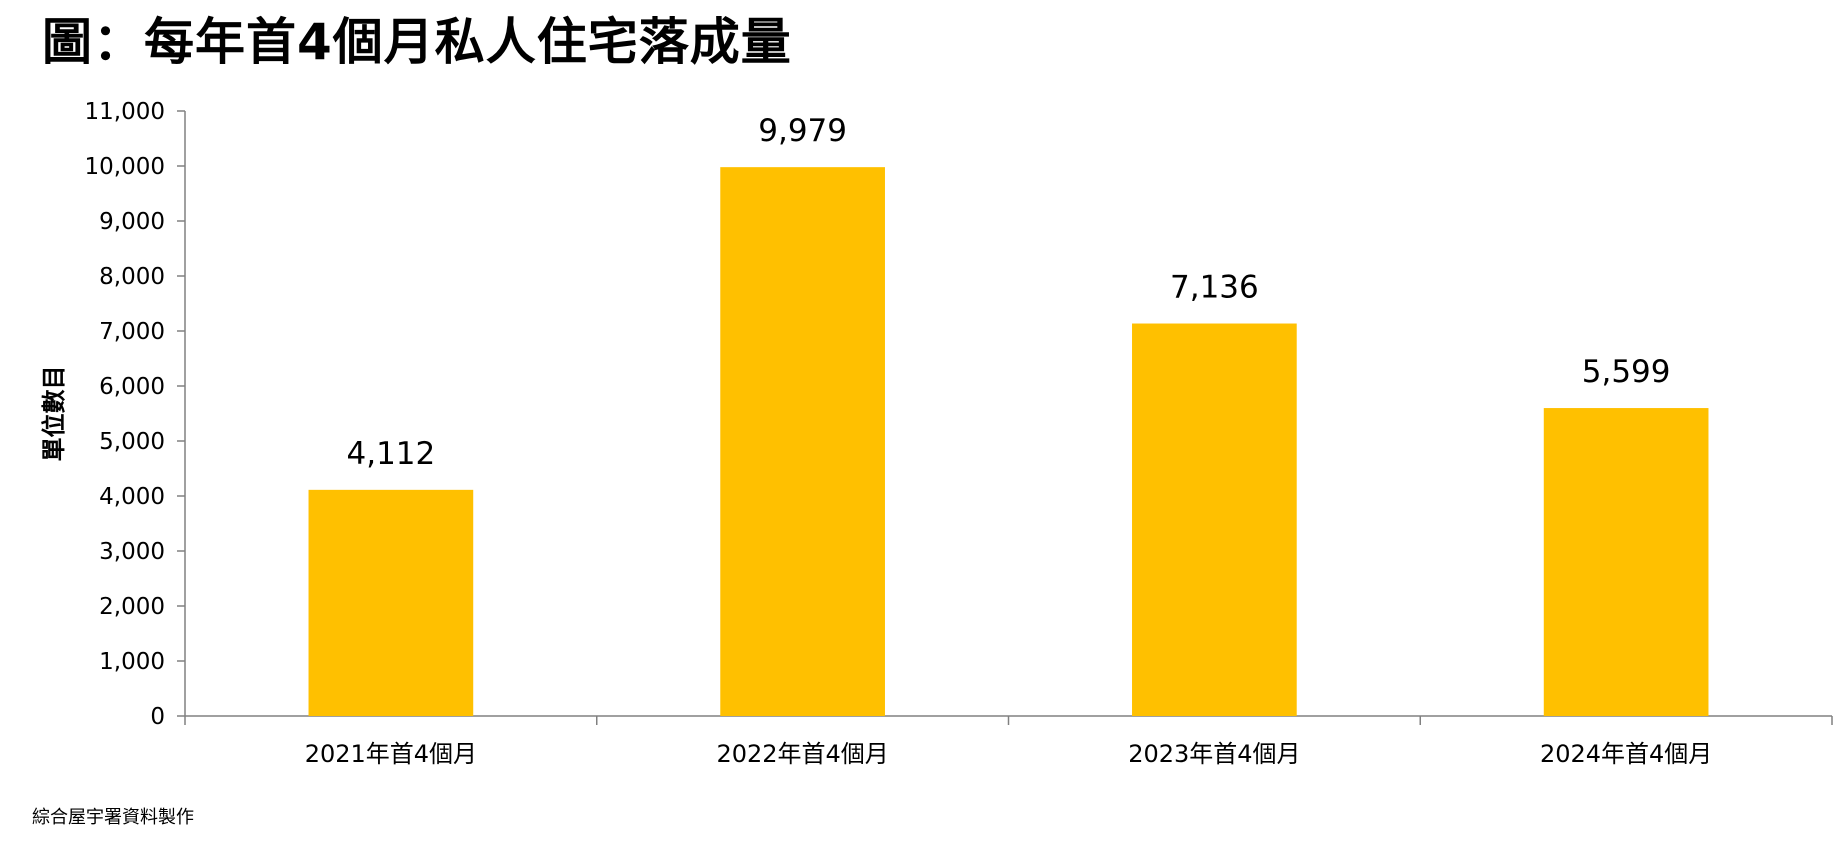 Image resolution: width=1841 pixels, height=841 pixels. Describe the element at coordinates (132, 497) in the screenshot. I see `y-tick-label: 4,000` at that location.